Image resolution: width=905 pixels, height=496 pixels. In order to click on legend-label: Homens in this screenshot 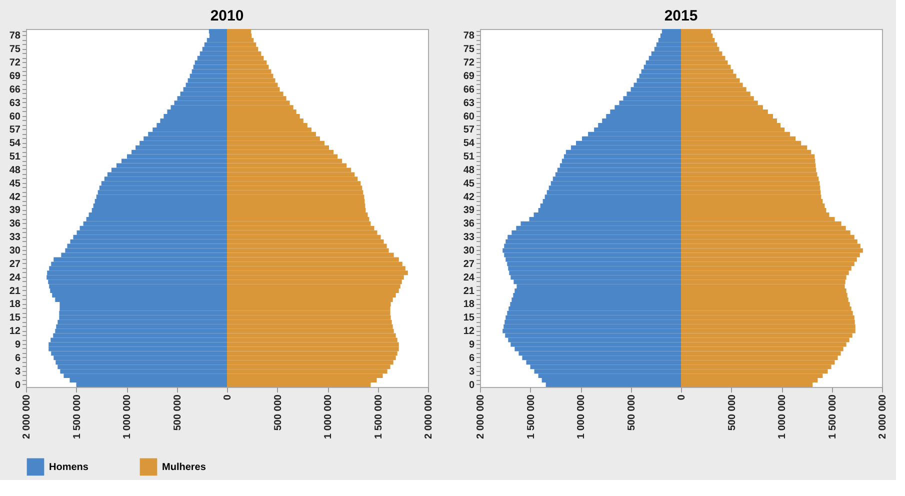, I will do `click(69, 467)`.